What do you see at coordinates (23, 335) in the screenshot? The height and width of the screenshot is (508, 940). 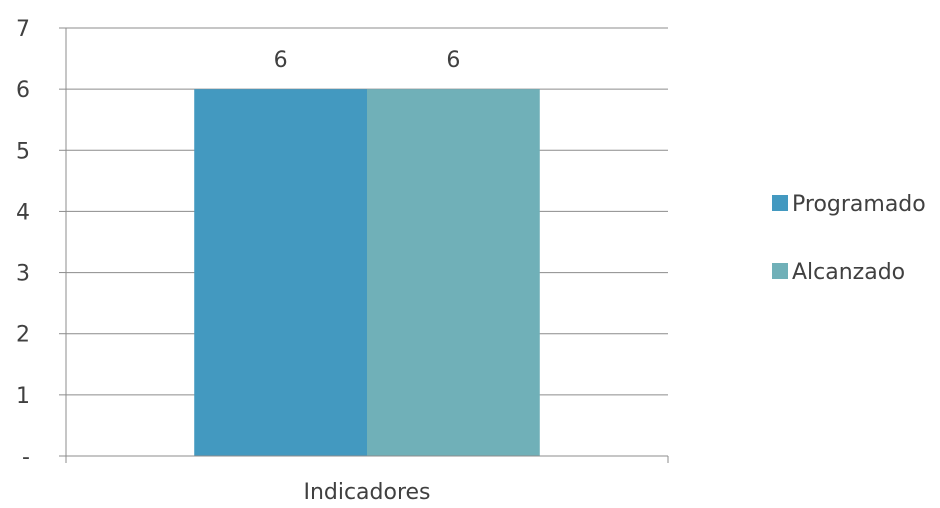 I see `y-tick-label: 2` at bounding box center [23, 335].